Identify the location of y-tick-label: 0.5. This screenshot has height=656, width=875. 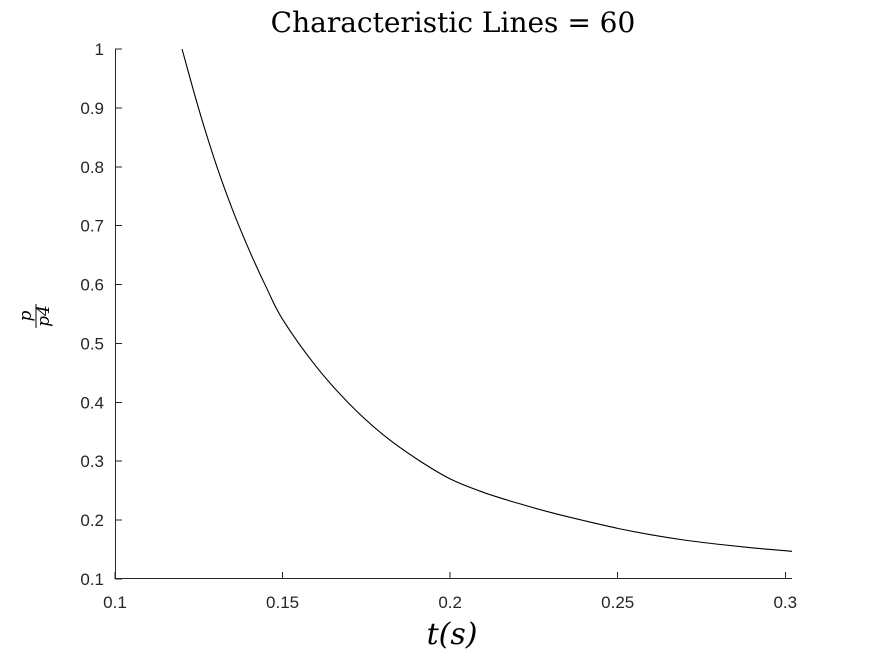
(92, 343).